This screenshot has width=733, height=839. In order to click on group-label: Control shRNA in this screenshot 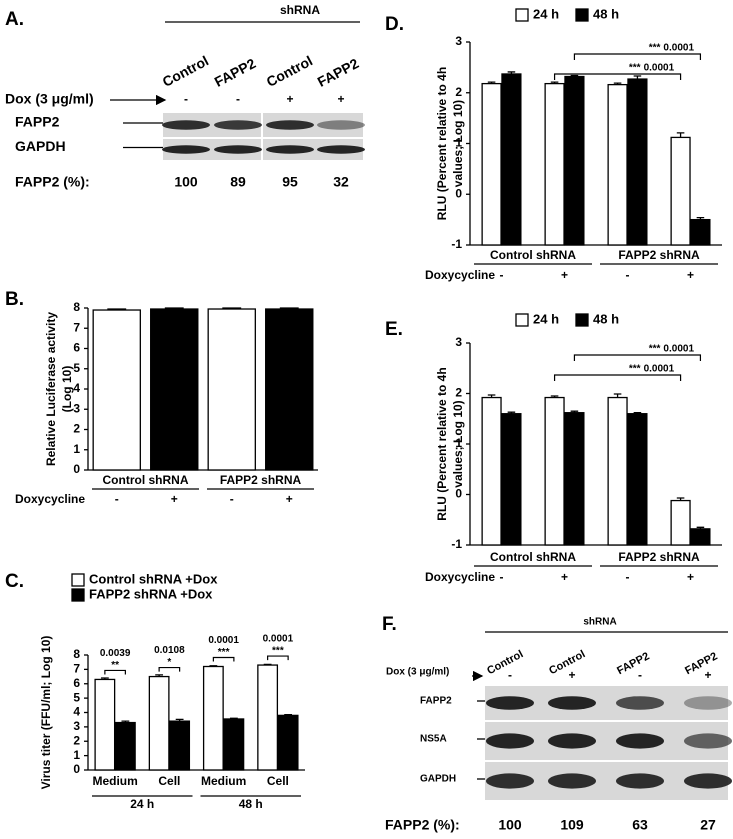, I will do `click(533, 557)`.